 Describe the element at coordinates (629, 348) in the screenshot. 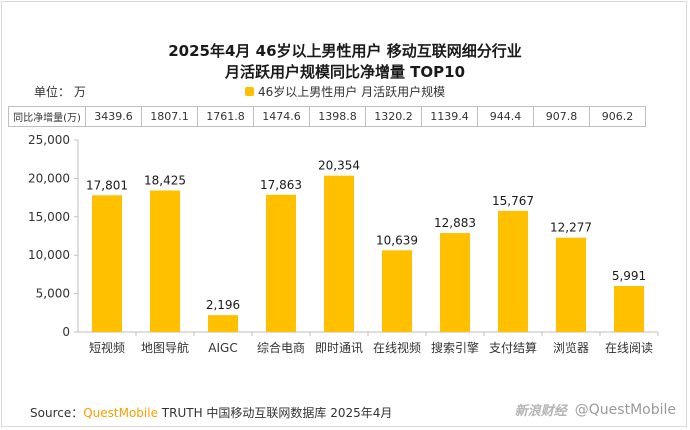

I see `x-category-label: 在线阅读` at that location.